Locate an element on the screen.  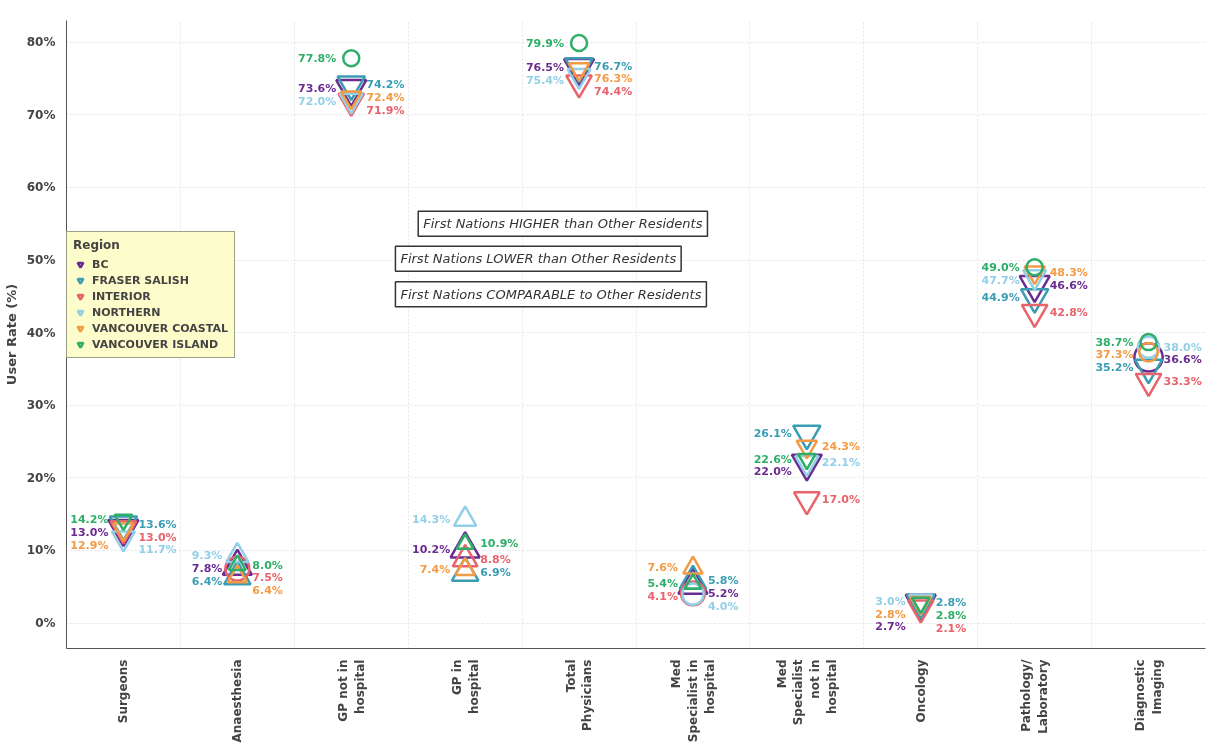
data-label: 72.4% is located at coordinates (385, 97).